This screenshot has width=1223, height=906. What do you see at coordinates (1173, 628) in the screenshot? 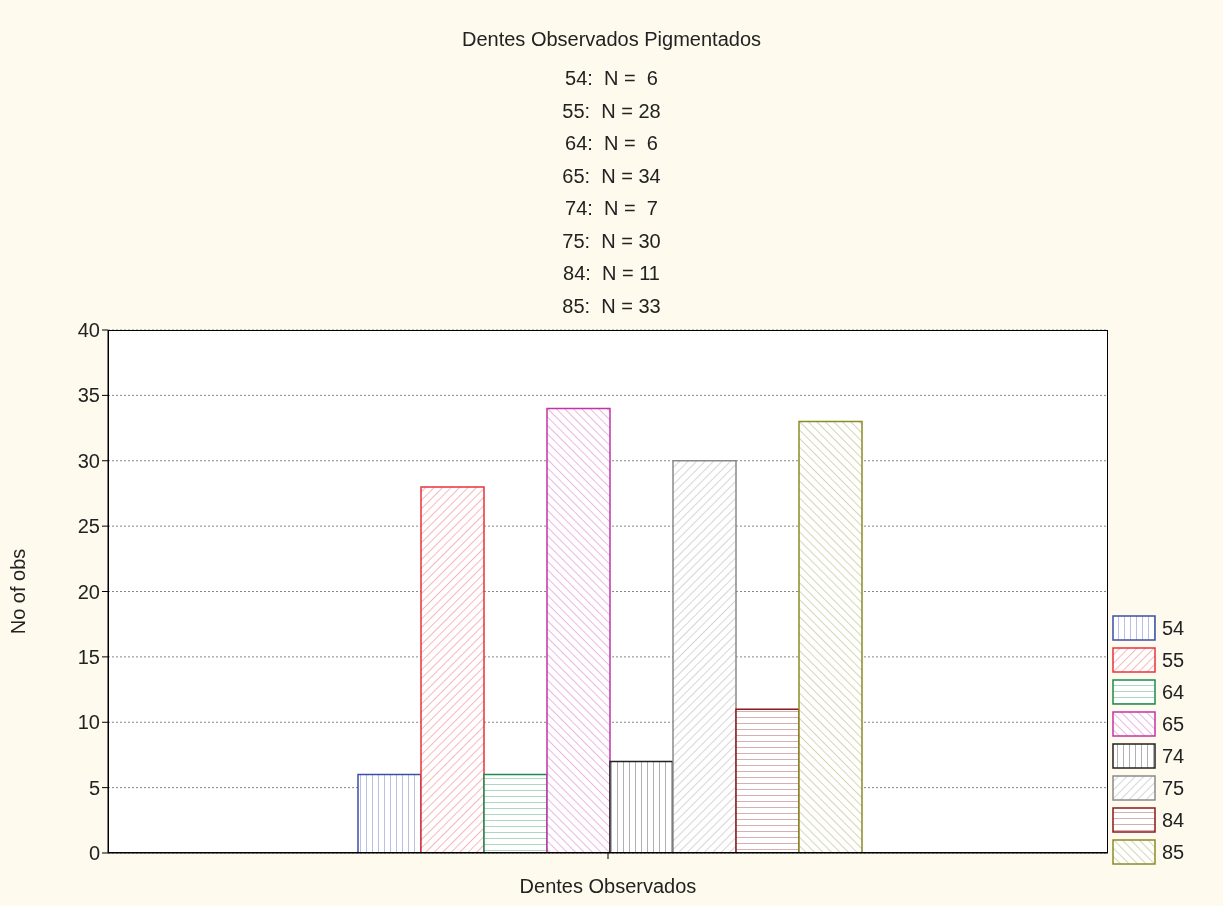
I see `legend-label: 54` at bounding box center [1173, 628].